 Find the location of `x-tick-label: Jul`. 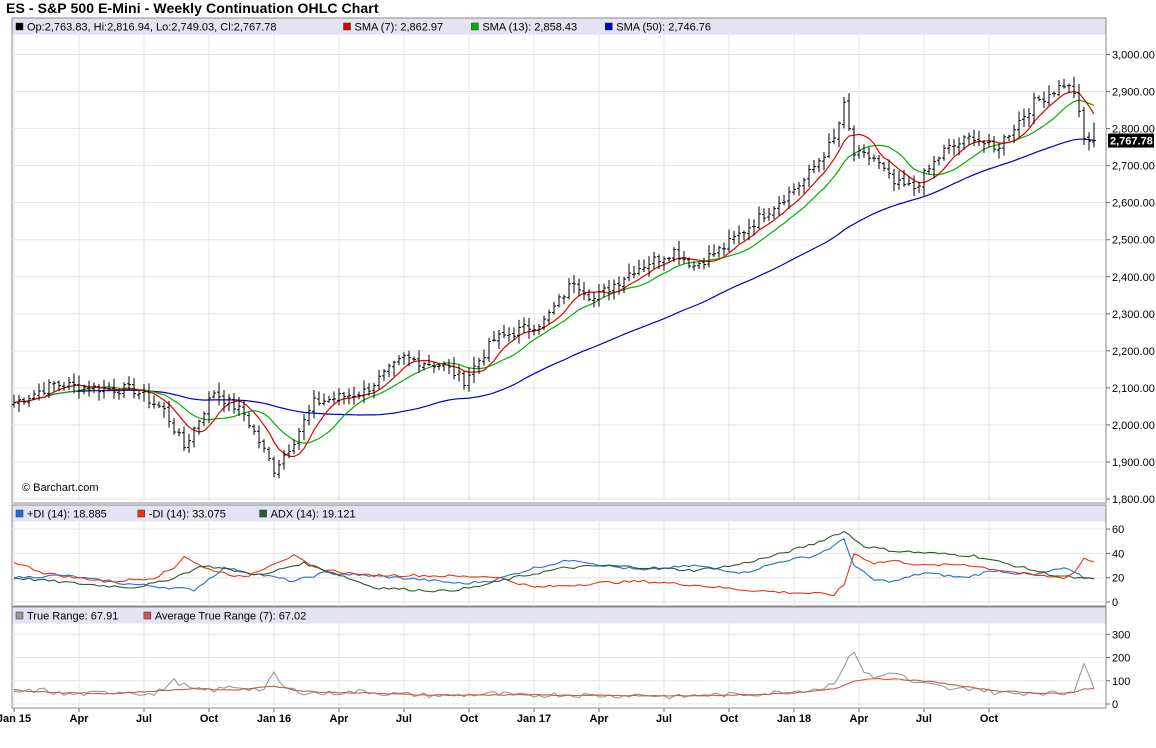

x-tick-label: Jul is located at coordinates (144, 719).